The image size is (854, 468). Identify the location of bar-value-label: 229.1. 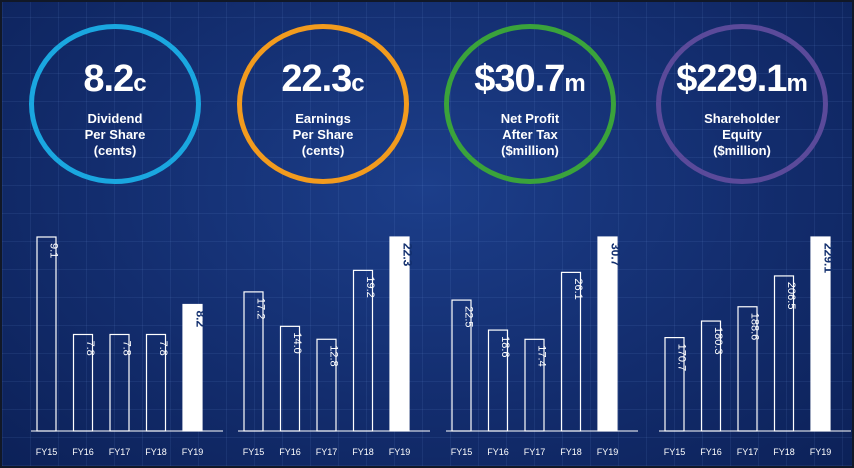
(829, 258).